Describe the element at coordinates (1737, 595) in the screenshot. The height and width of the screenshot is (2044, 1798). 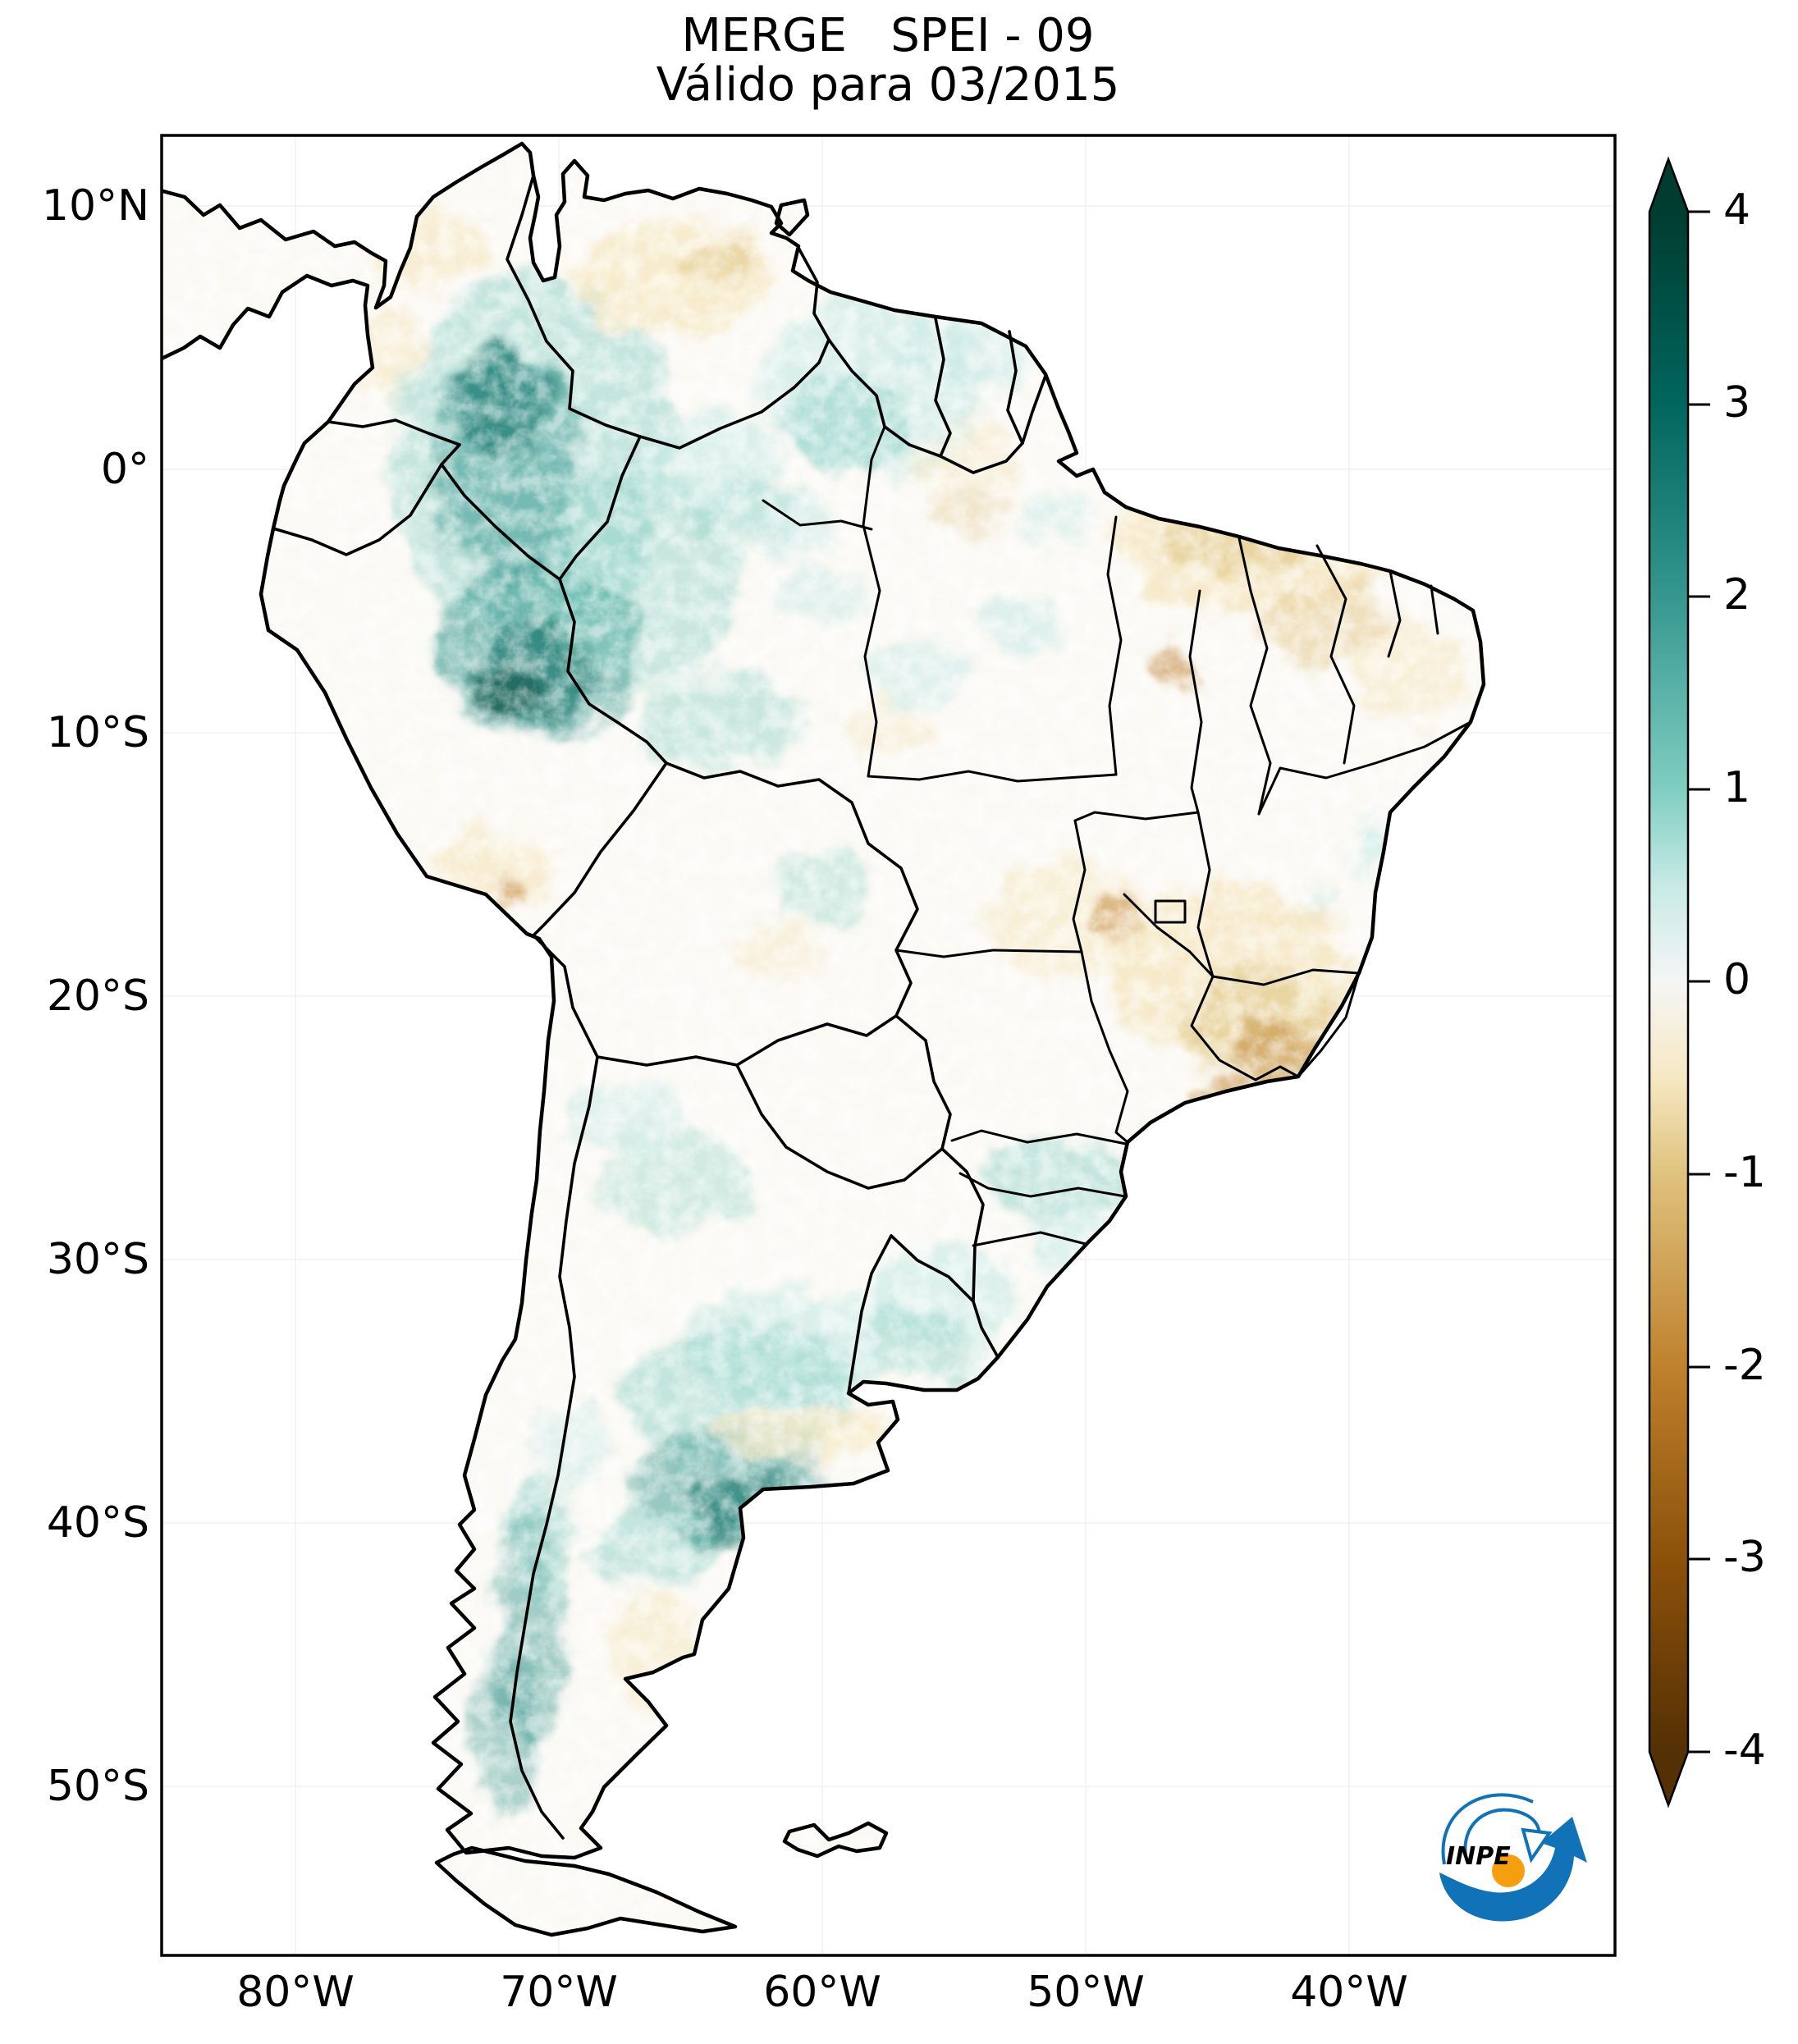
I see `colorbar-tick-2: 2` at that location.